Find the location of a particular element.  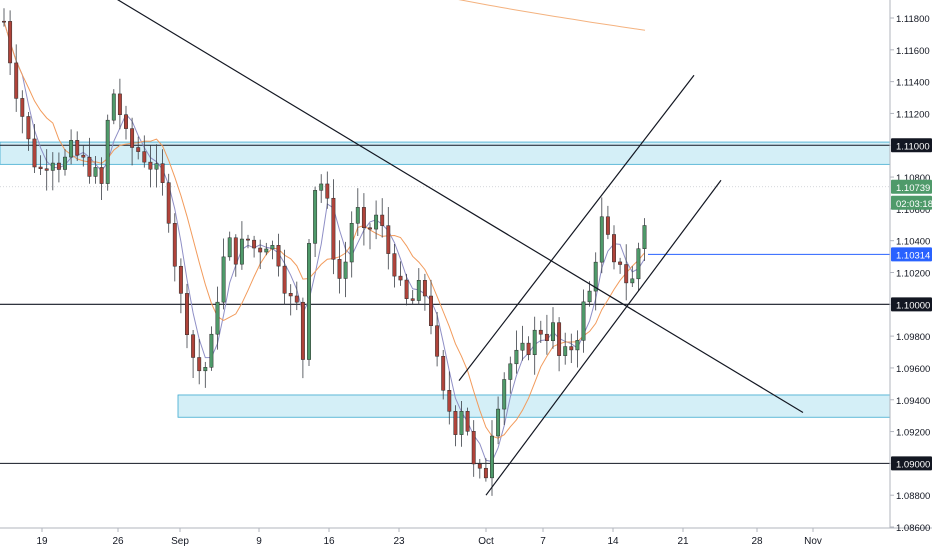

time-tick-label: 7 is located at coordinates (543, 541).